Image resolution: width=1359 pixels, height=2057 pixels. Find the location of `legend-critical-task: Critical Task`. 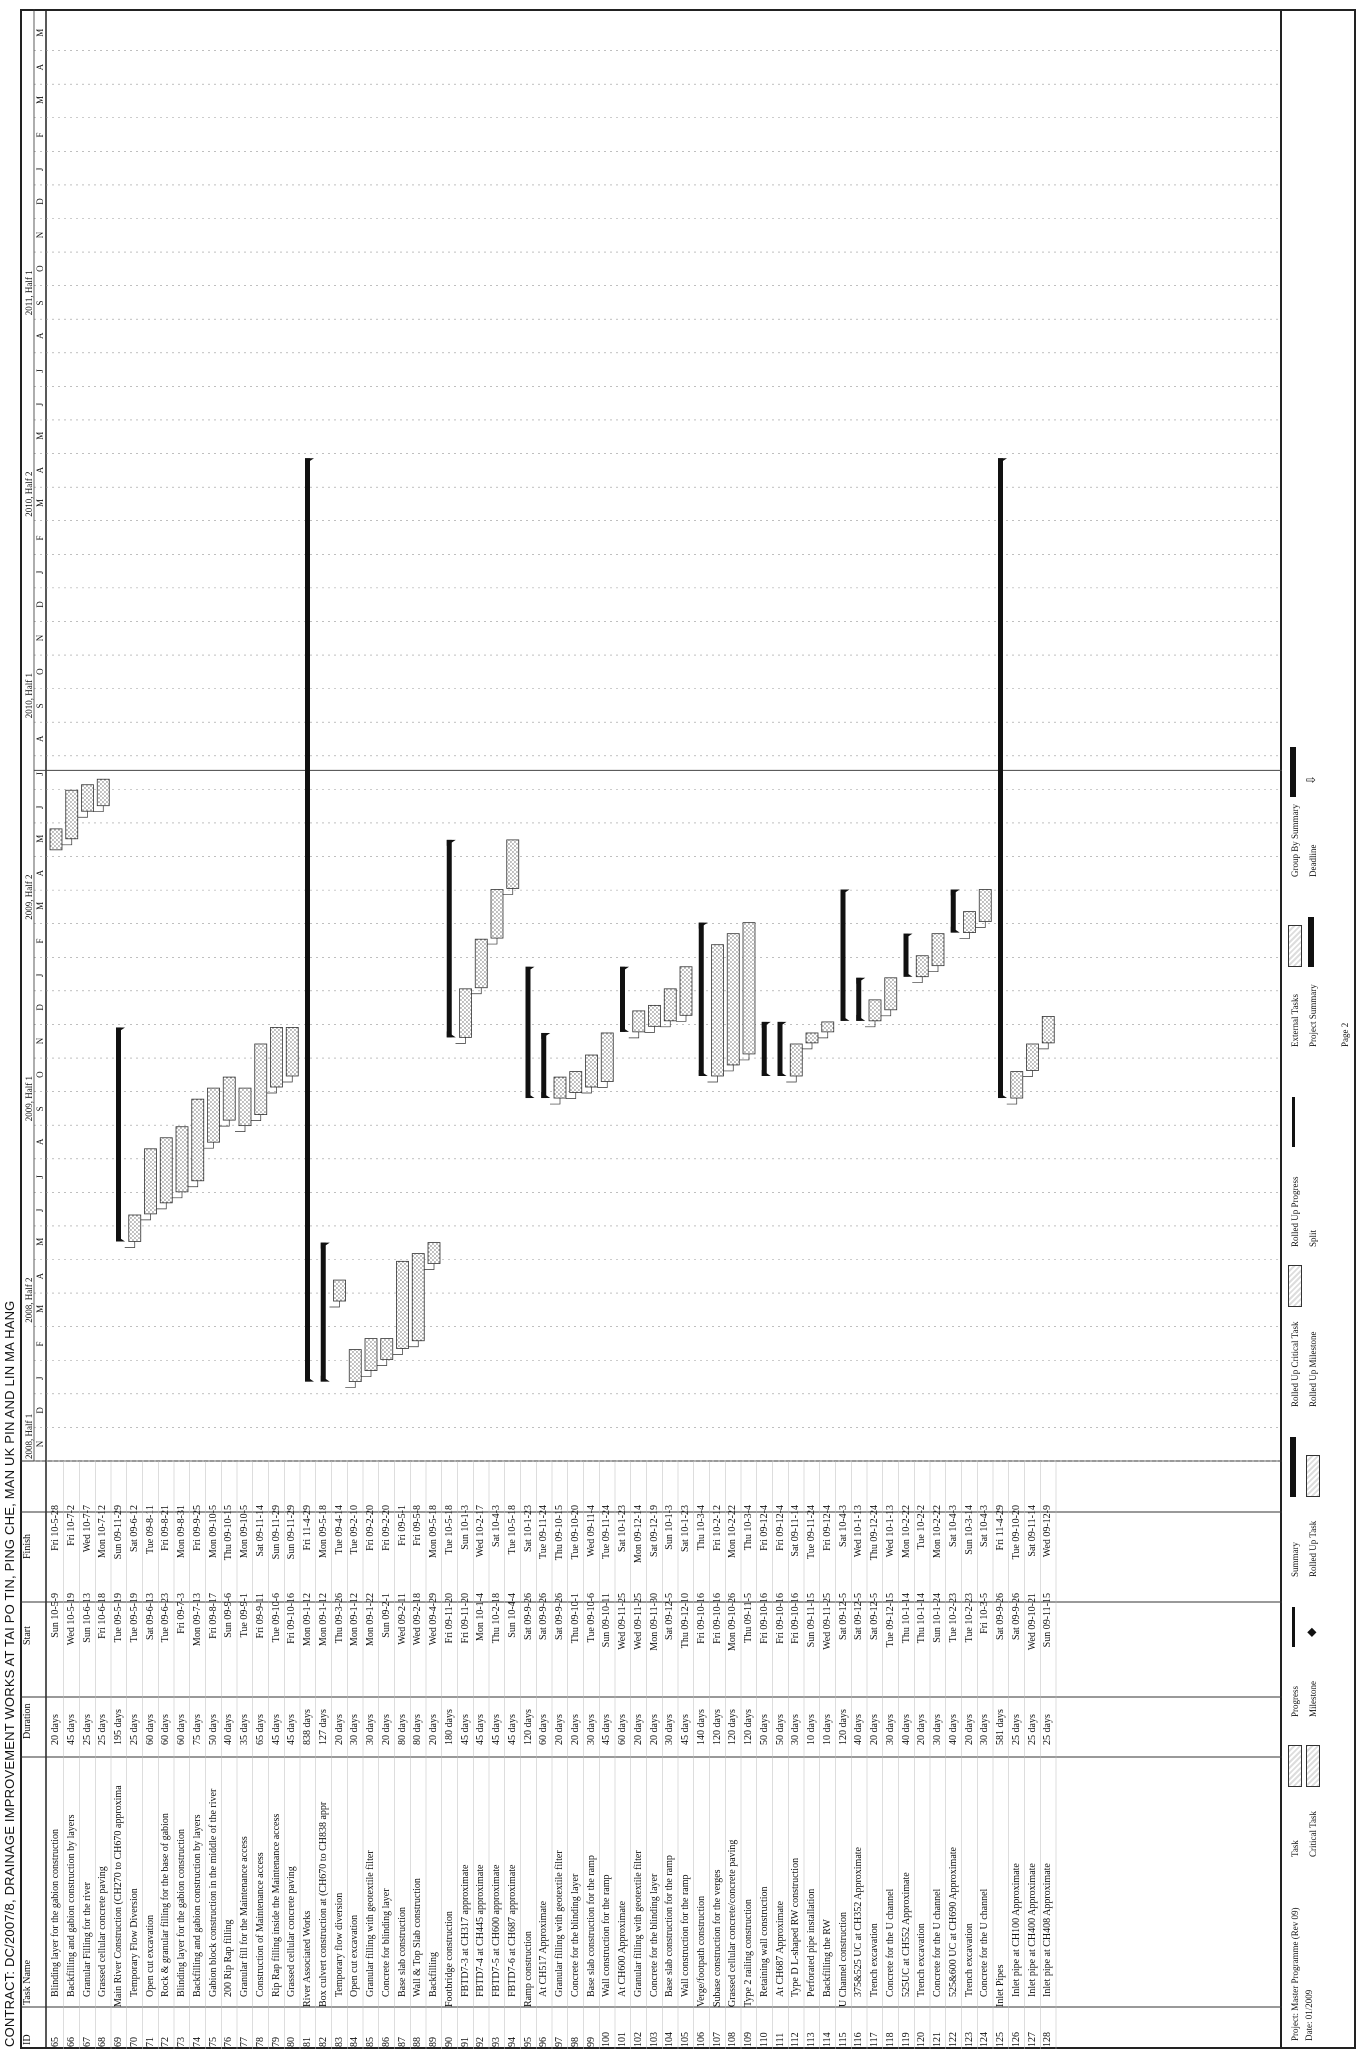

legend-critical-task: Critical Task is located at coordinates (1313, 1834).